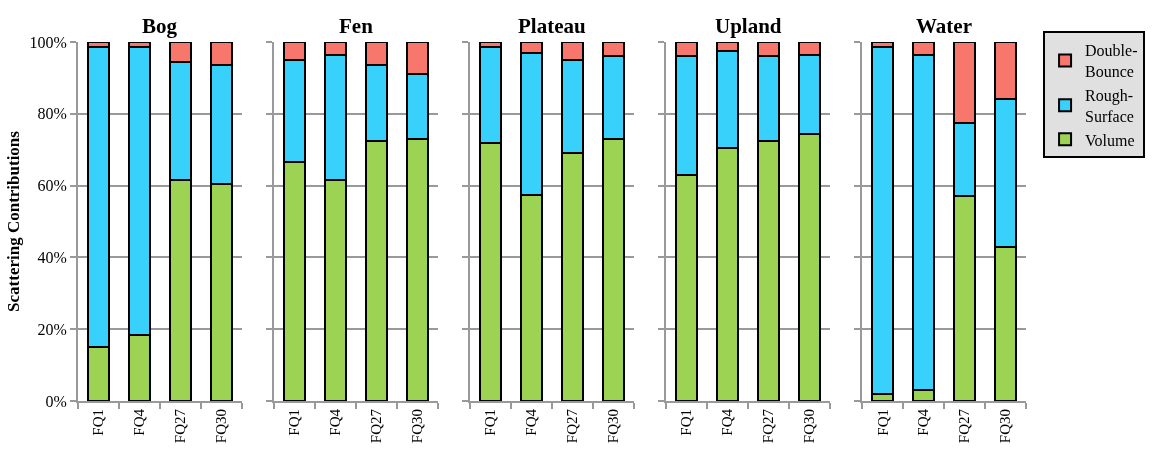 The image size is (1157, 459). Describe the element at coordinates (944, 26) in the screenshot. I see `chart-title: Water` at that location.